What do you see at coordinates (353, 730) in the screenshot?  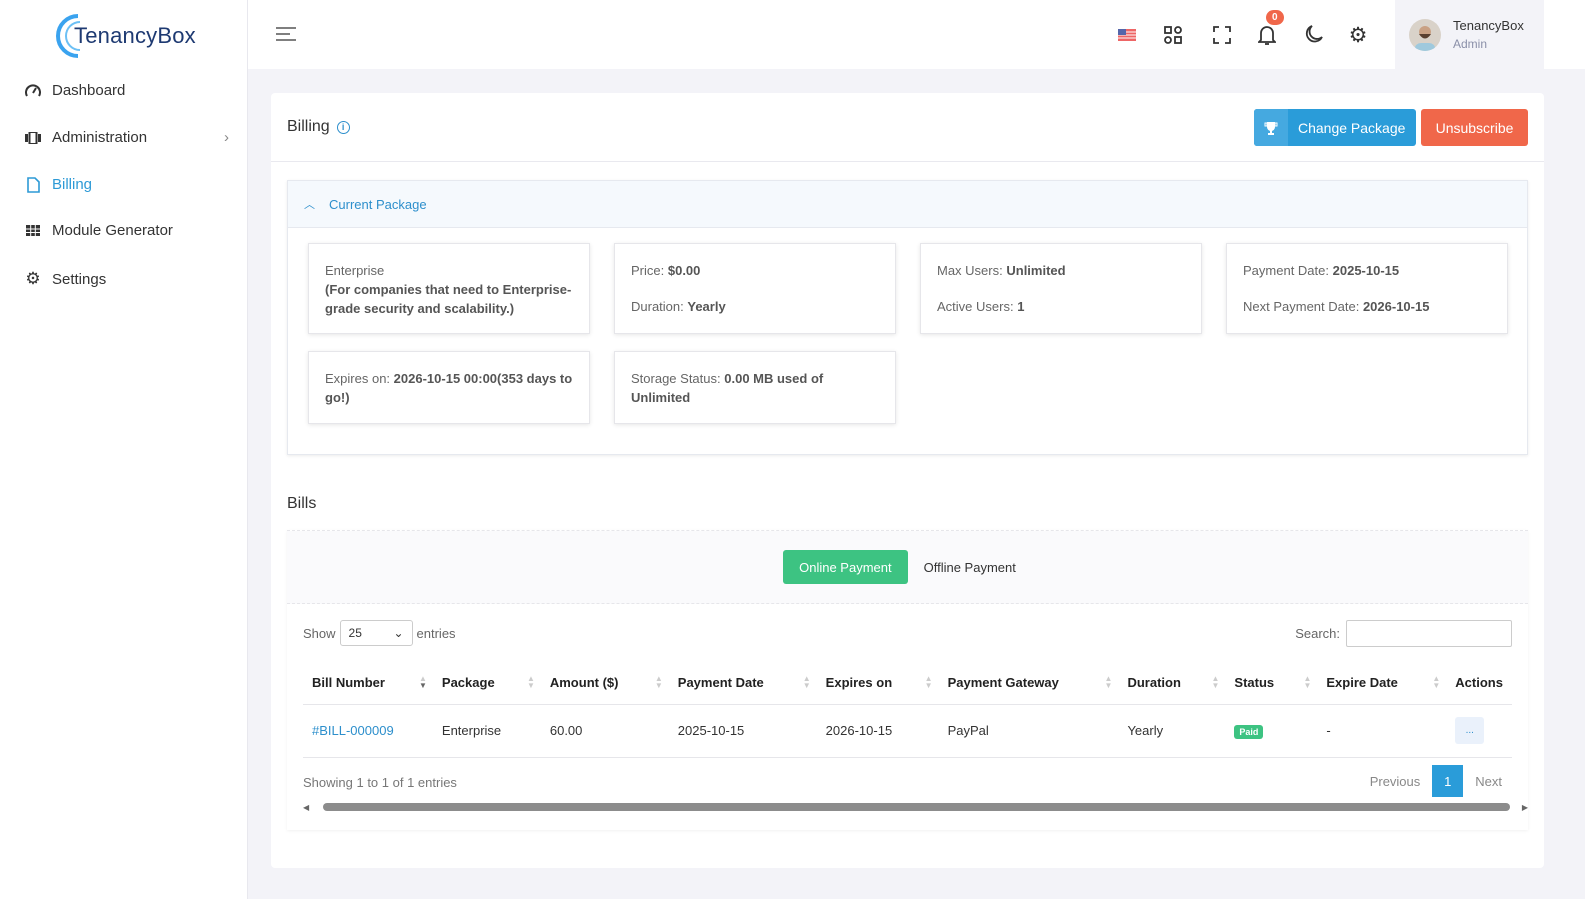 I see `bill-number-link: #BILL-000009` at bounding box center [353, 730].